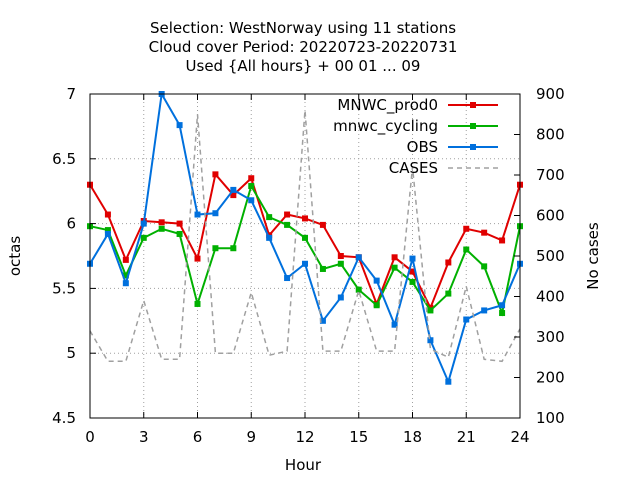 This screenshot has width=640, height=484. What do you see at coordinates (550, 418) in the screenshot?
I see `y2-tick-label: 100` at bounding box center [550, 418].